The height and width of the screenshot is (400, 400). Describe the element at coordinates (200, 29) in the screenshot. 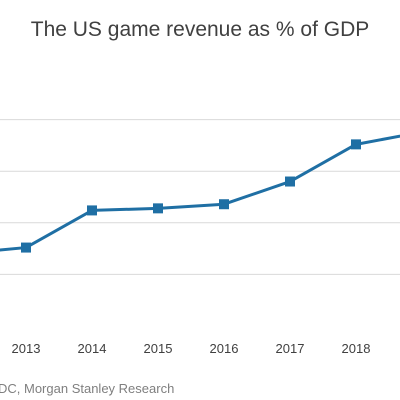

I see `chart-title: The US game revenue as % of GDP` at that location.